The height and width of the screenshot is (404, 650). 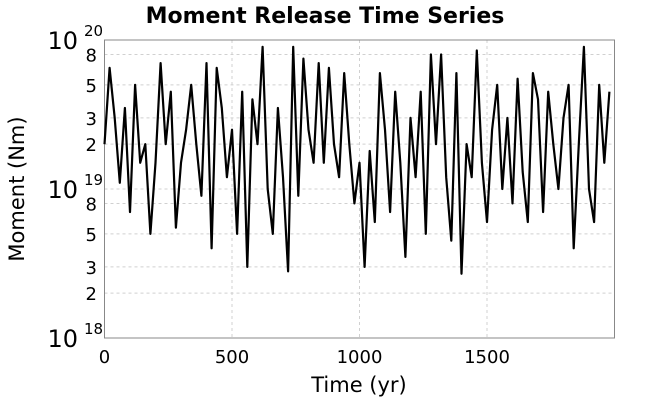 I want to click on y-tick-exponent: 18, so click(x=93, y=329).